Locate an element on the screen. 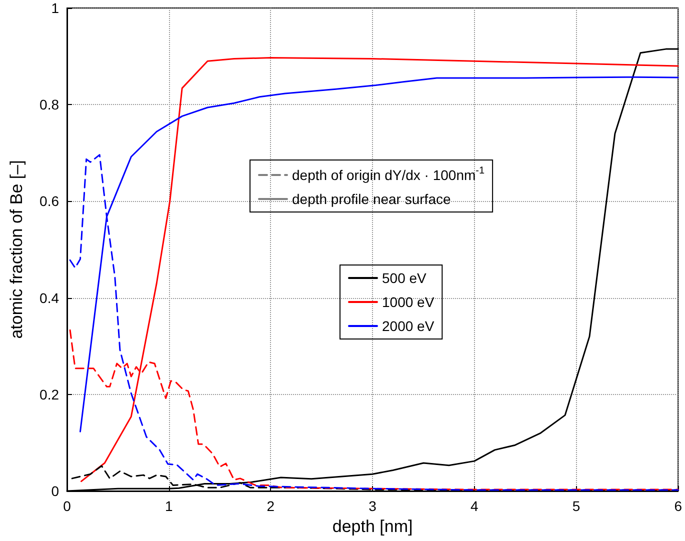 This screenshot has width=685, height=541. x-tick-label: 0 is located at coordinates (67, 506).